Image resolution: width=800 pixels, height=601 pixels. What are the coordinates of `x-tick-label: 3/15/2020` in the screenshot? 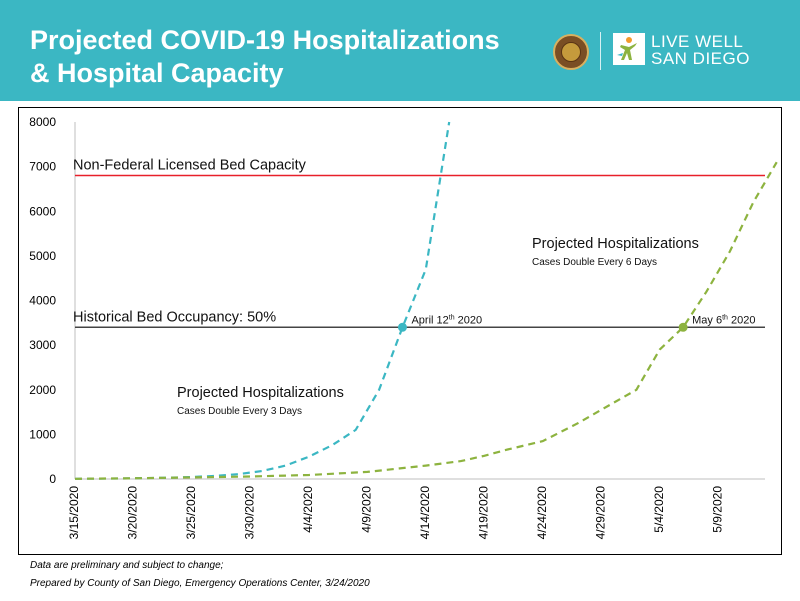 It's located at (74, 513).